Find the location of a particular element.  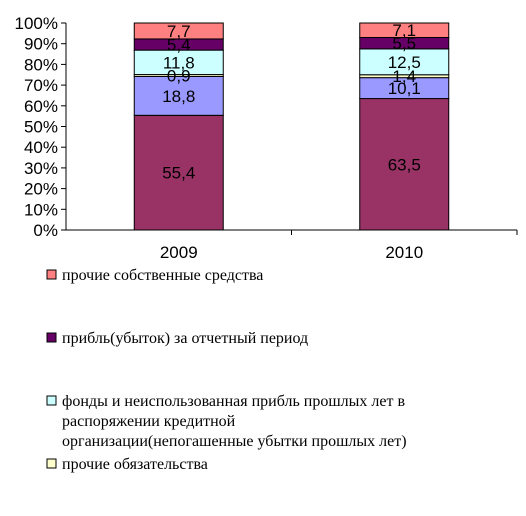

legend-label: прочие обязательства is located at coordinates (135, 464).